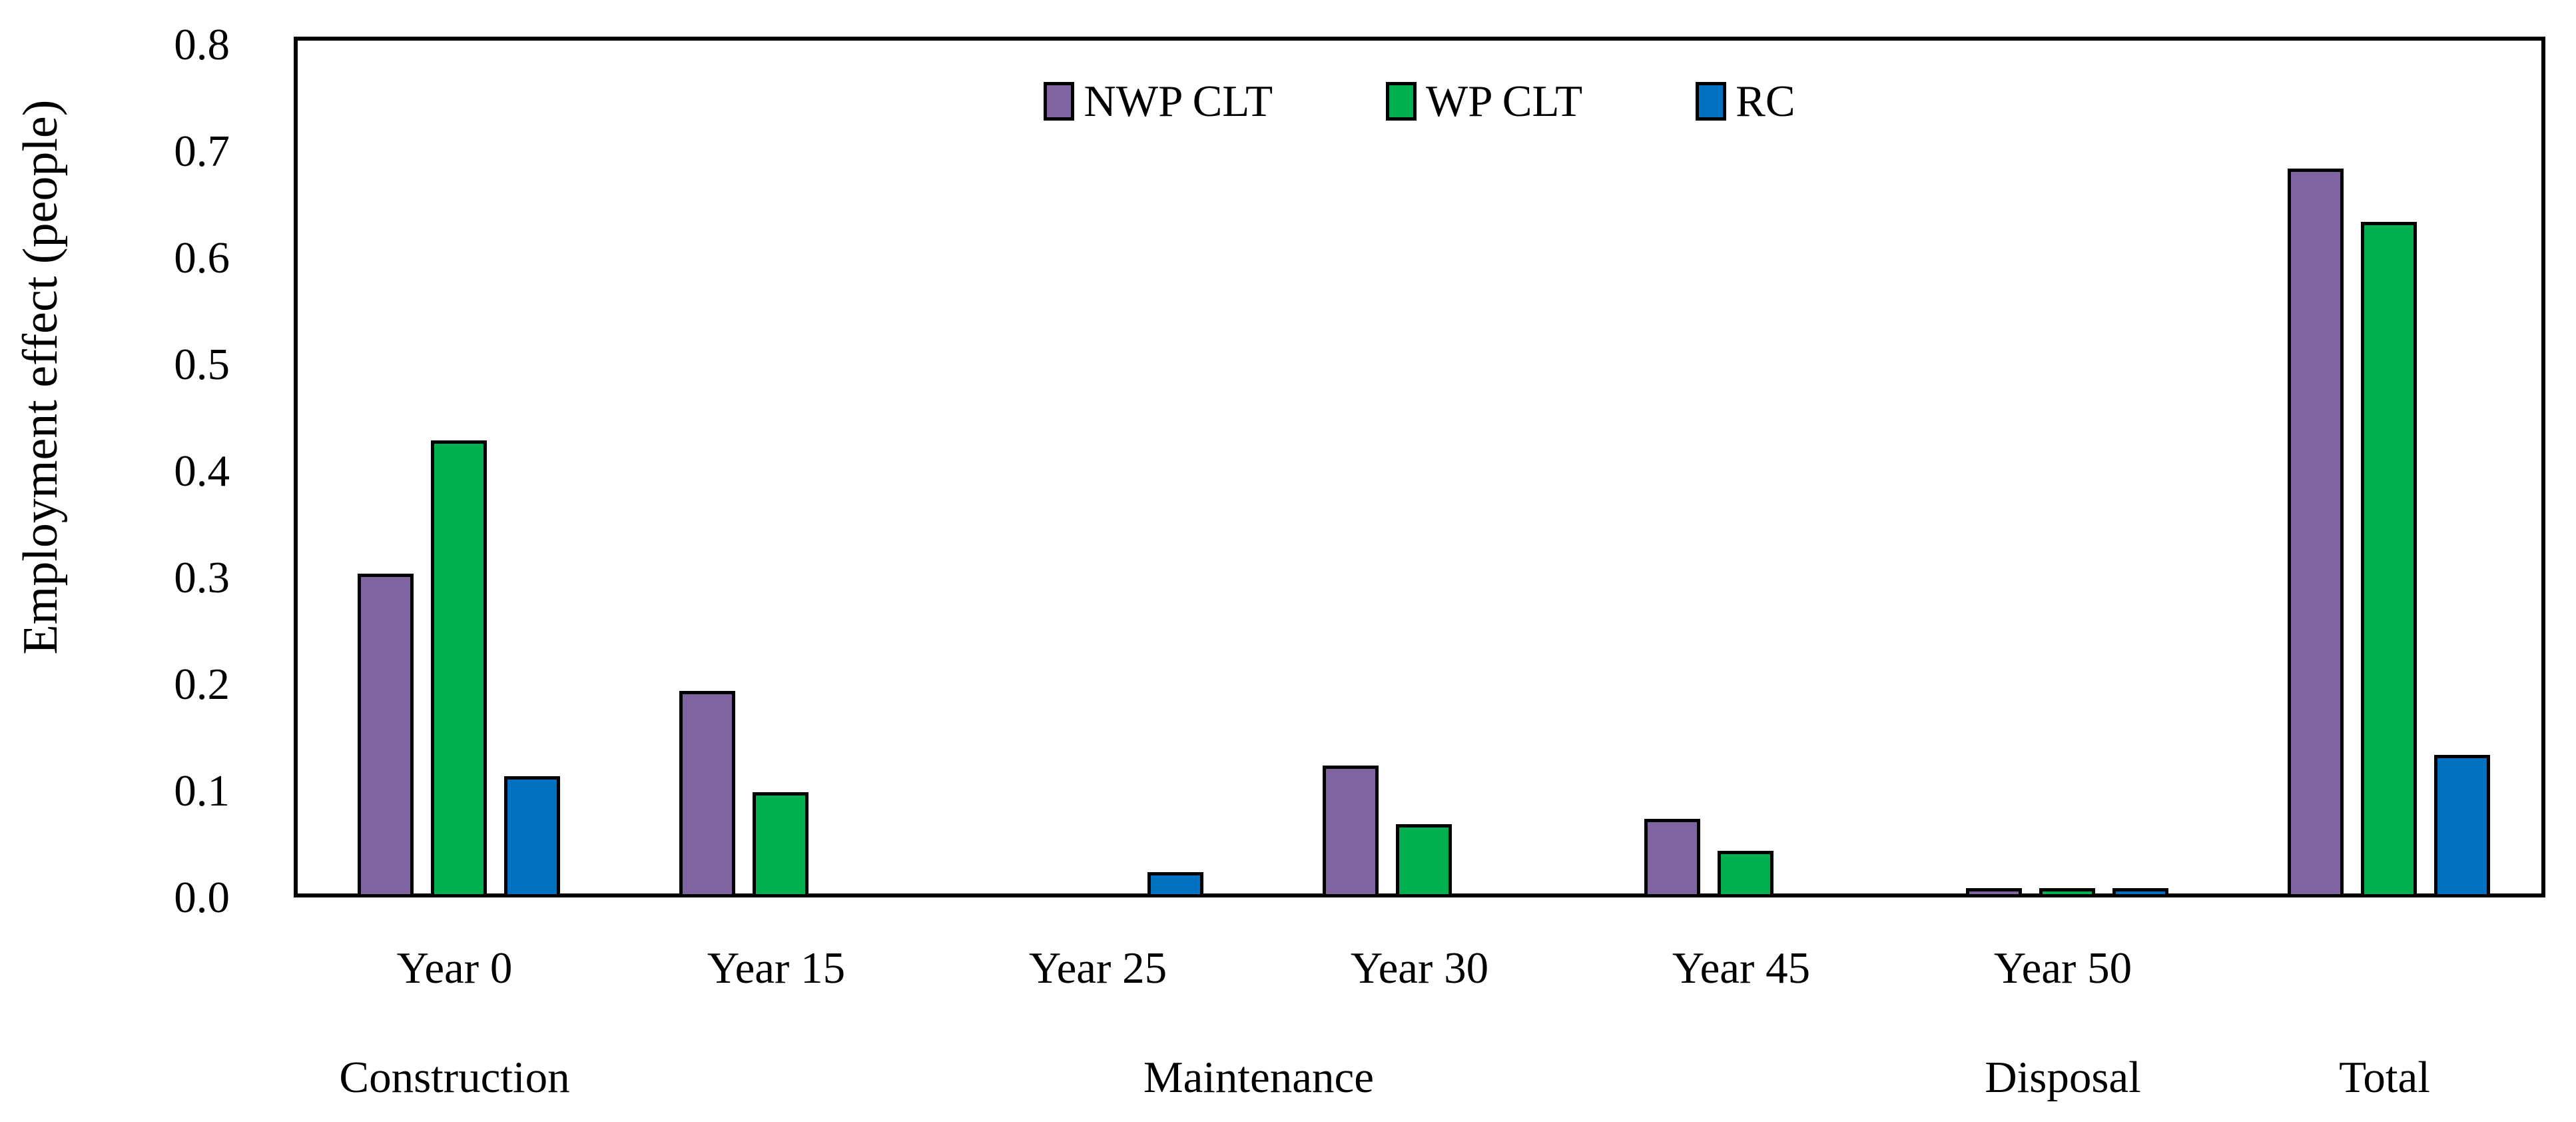  What do you see at coordinates (1504, 101) in the screenshot?
I see `legend-label-wp-clt: WP CLT` at bounding box center [1504, 101].